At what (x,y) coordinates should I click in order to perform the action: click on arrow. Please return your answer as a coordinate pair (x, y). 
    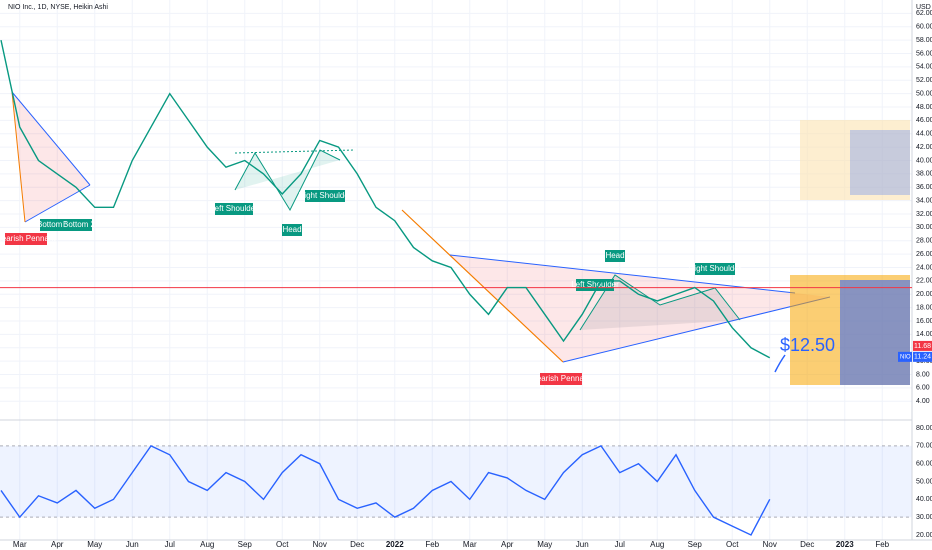
    Looking at the image, I should click on (780, 363).